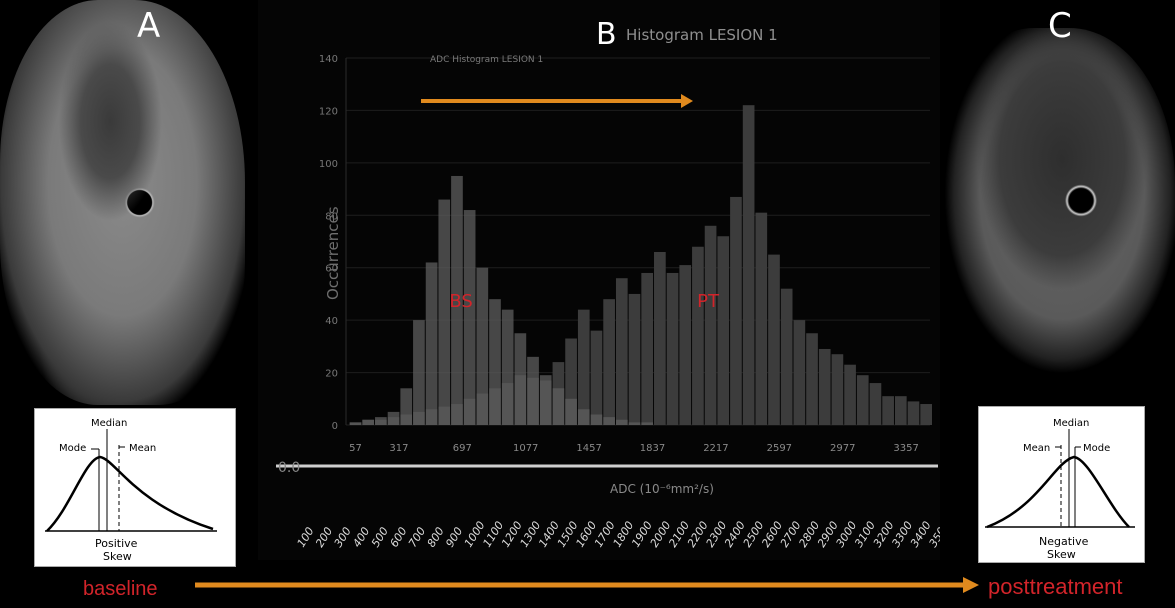 The width and height of the screenshot is (1175, 608). What do you see at coordinates (355, 448) in the screenshot?
I see `x-tick-label: 57` at bounding box center [355, 448].